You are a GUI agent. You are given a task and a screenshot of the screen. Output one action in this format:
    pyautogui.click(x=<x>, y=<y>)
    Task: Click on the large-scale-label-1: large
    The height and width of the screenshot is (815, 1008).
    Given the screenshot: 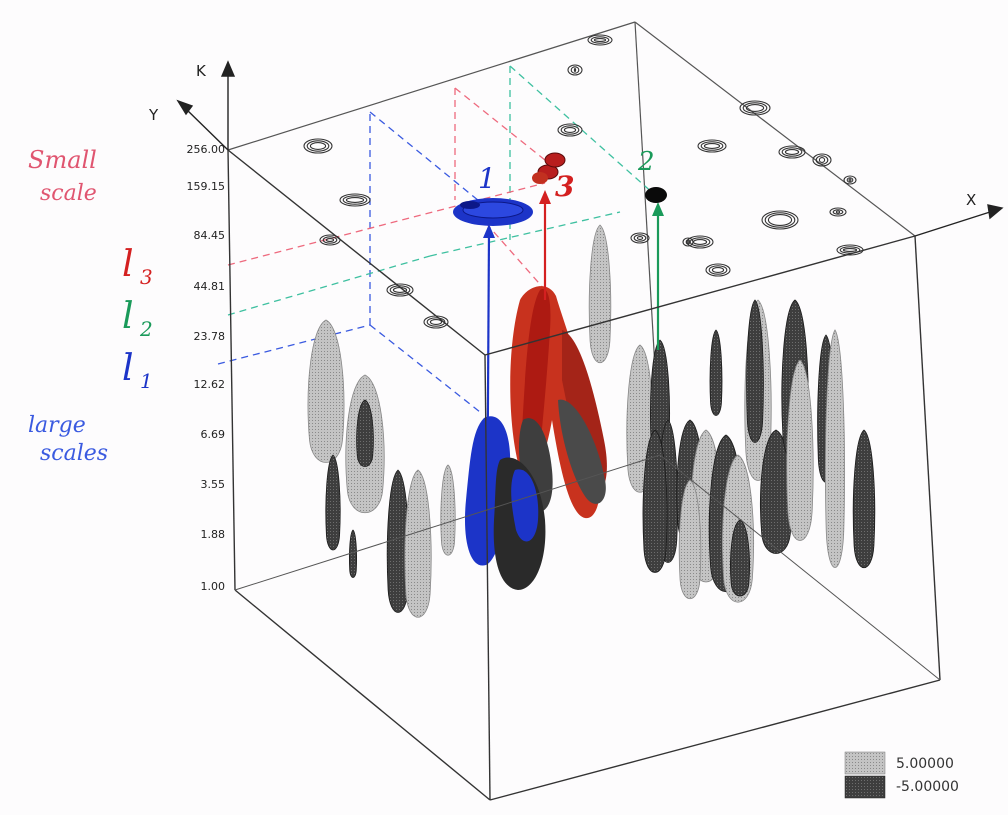 What is the action you would take?
    pyautogui.click(x=57, y=425)
    